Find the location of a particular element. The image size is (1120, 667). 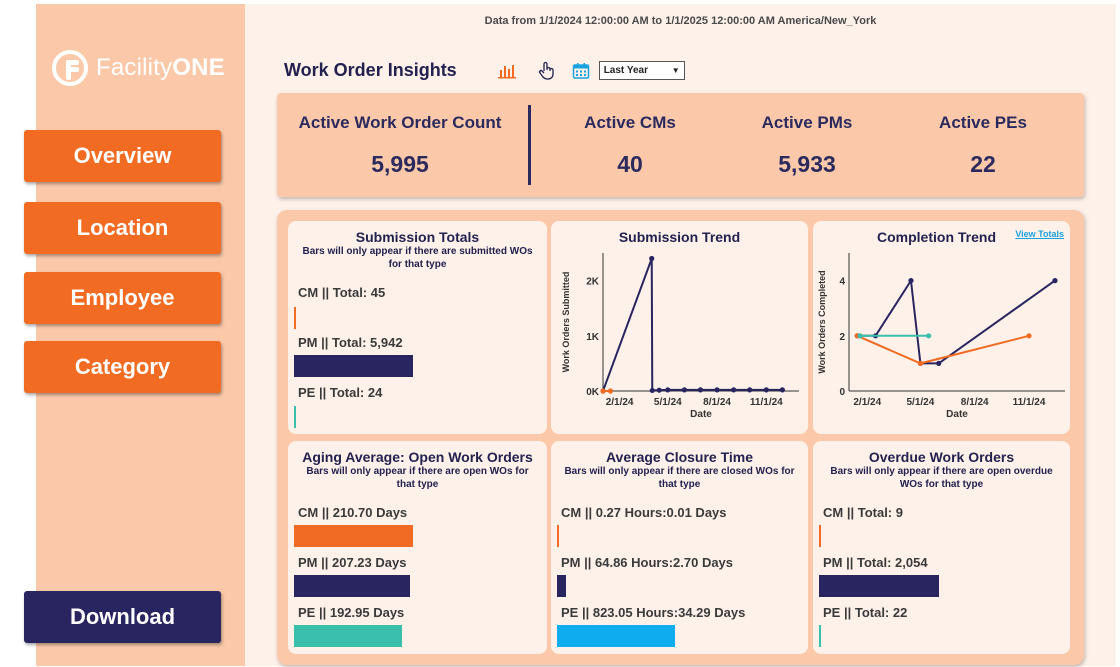

bar-label-pe: PE || 192.95 Days is located at coordinates (351, 612).